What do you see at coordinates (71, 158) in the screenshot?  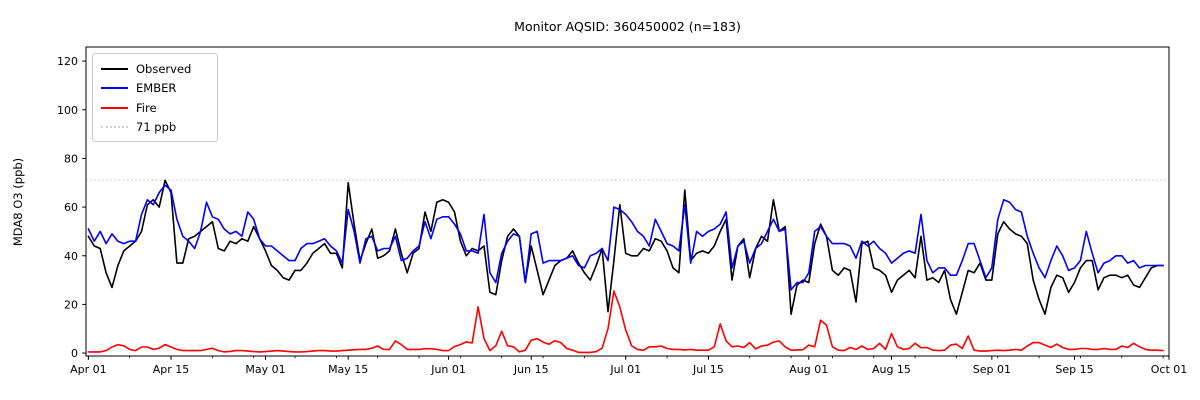 I see `y-tick-label: 80` at bounding box center [71, 158].